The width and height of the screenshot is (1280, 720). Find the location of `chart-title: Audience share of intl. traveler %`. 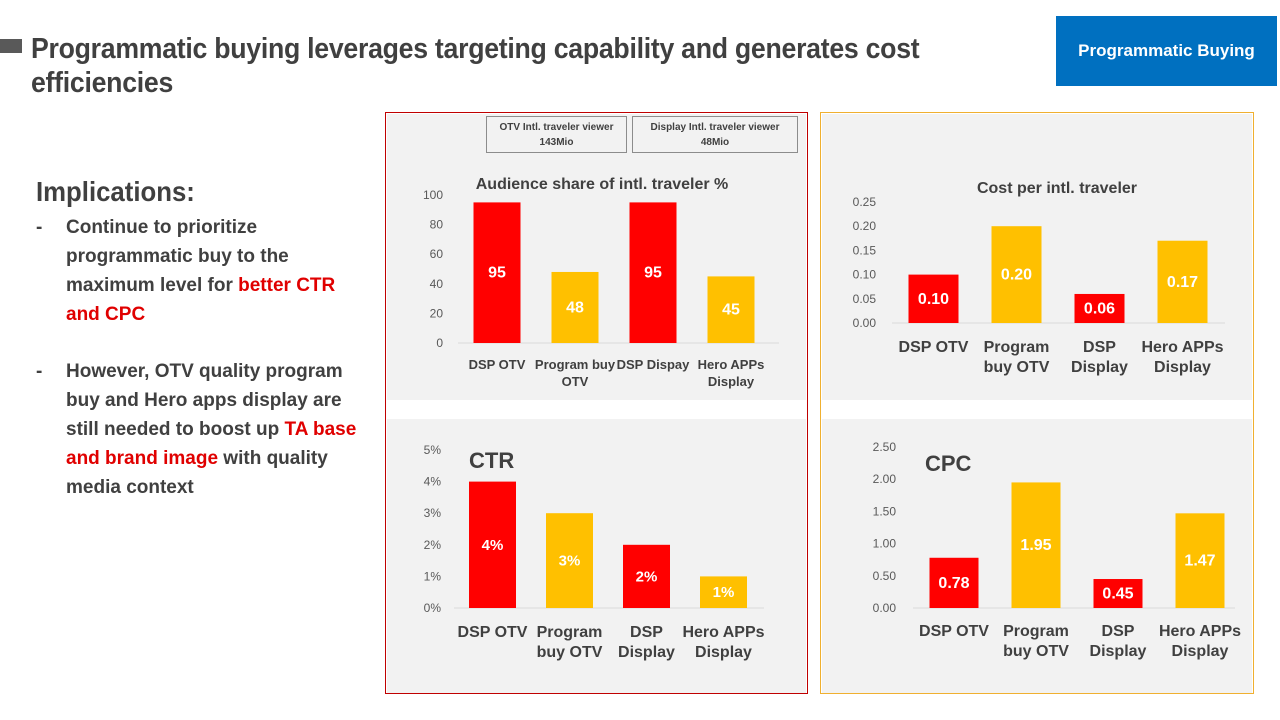

chart-title: Audience share of intl. traveler % is located at coordinates (602, 184).